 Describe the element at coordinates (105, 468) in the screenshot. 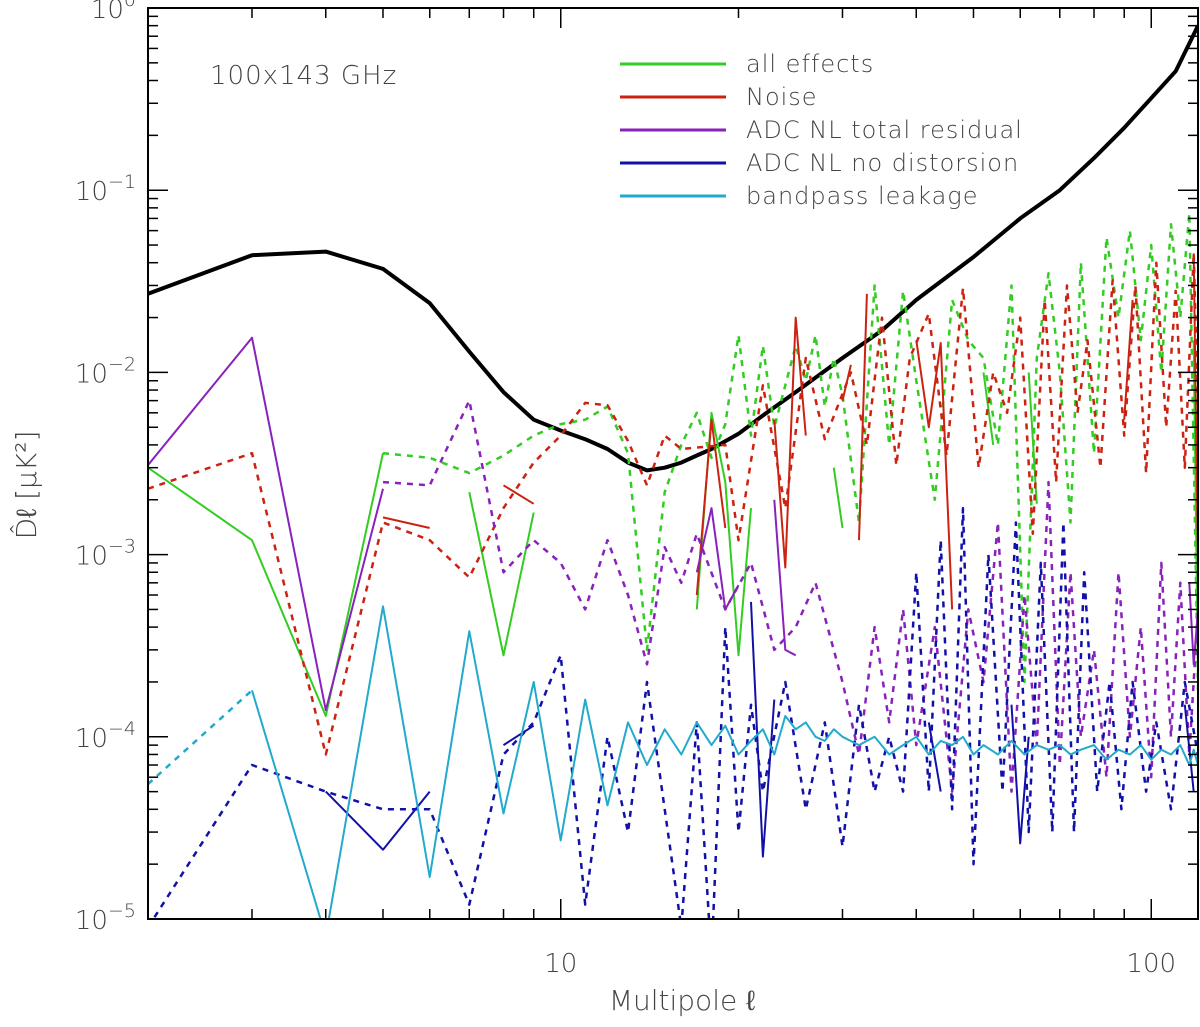

I see `y-tick-labels: 10⁻⁵ 10⁻⁴ 10⁻³ 10⁻² 10⁻¹ 100` at that location.